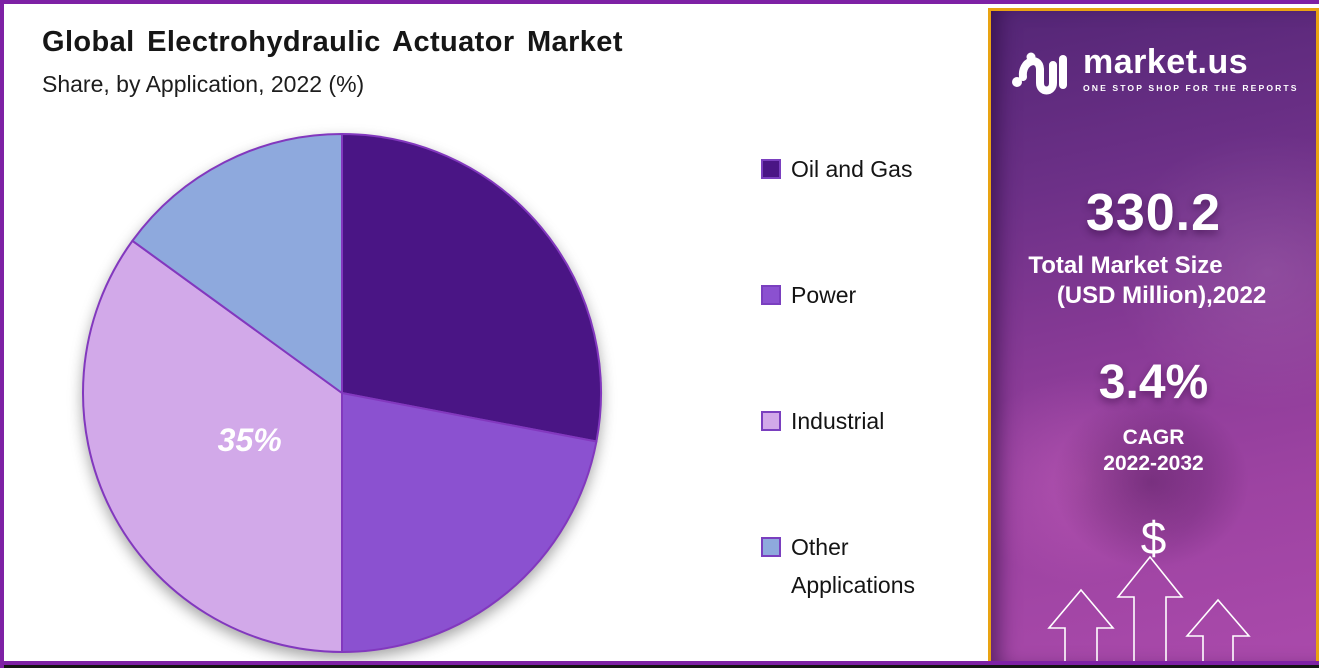 This screenshot has width=1319, height=668. I want to click on logo-text-block: market.us ONE STOP SHOP FOR THE REPORTS, so click(1191, 69).